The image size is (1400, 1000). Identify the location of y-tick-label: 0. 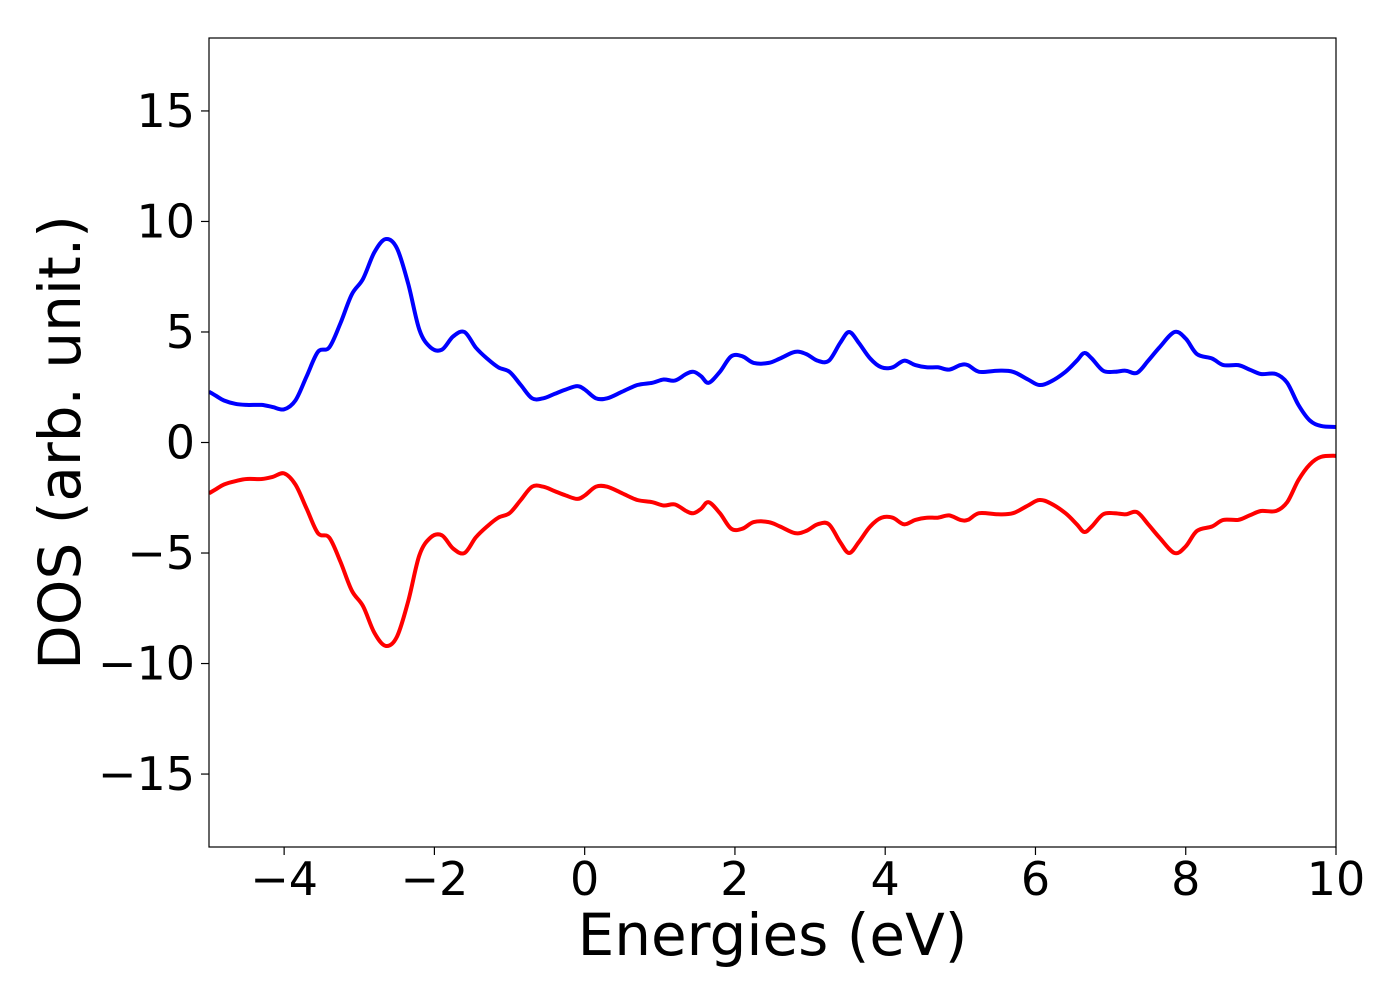
(180, 443).